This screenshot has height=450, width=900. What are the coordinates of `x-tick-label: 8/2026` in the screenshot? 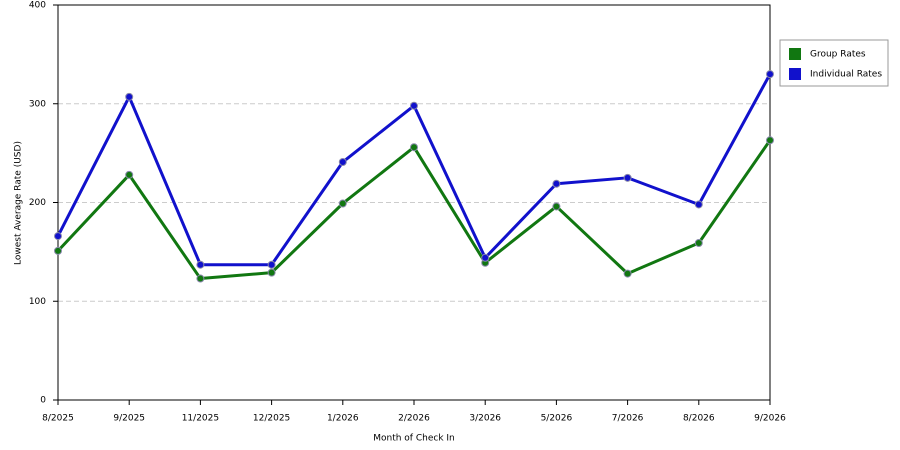 It's located at (699, 419).